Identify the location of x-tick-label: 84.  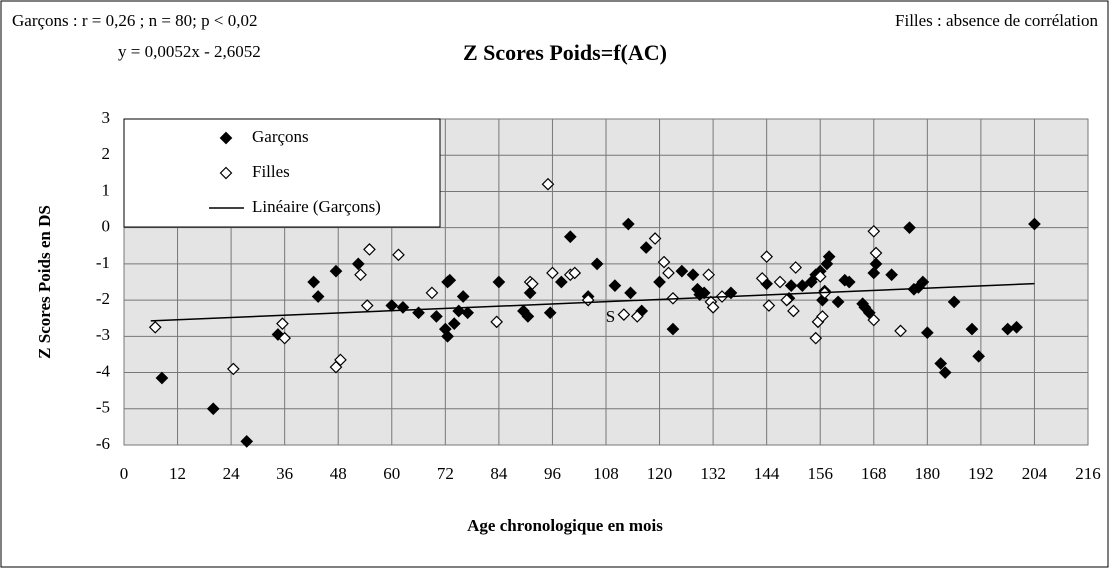
(499, 473).